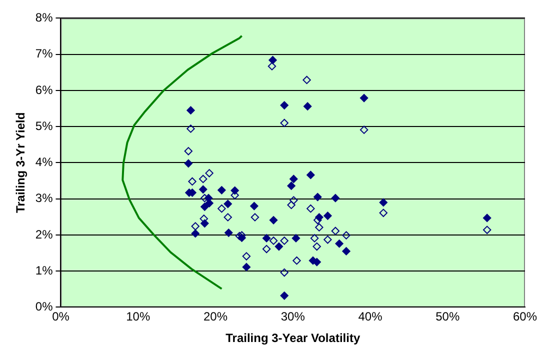 The height and width of the screenshot is (358, 551). I want to click on y-tick-label: 5%, so click(44, 125).